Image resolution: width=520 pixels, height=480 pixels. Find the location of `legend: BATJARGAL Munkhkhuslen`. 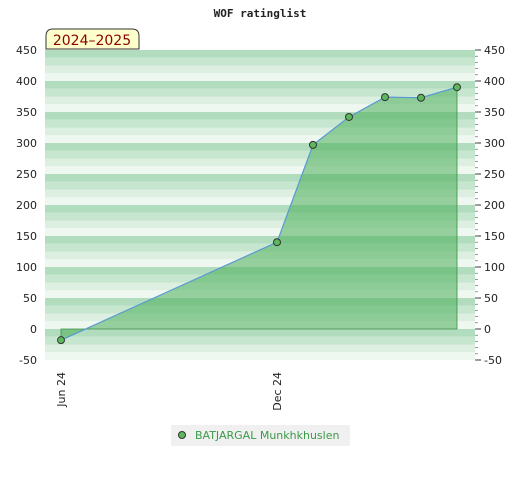

legend: BATJARGAL Munkhkhuslen is located at coordinates (260, 435).